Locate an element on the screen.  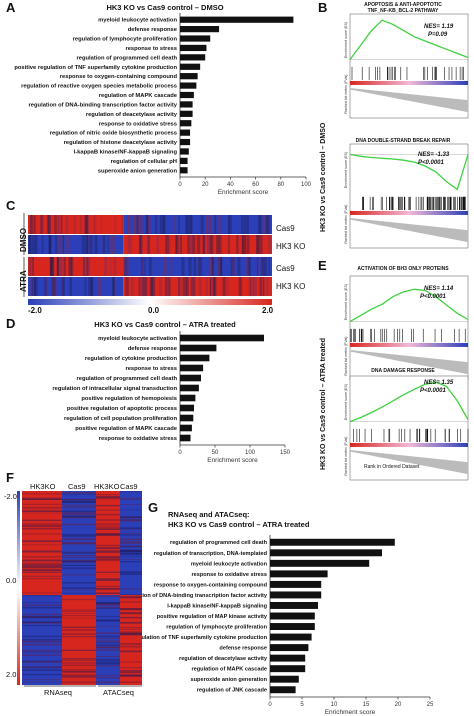
gsea-e2-title: DNA DAMAGE RESPONSE is located at coordinates (403, 371).